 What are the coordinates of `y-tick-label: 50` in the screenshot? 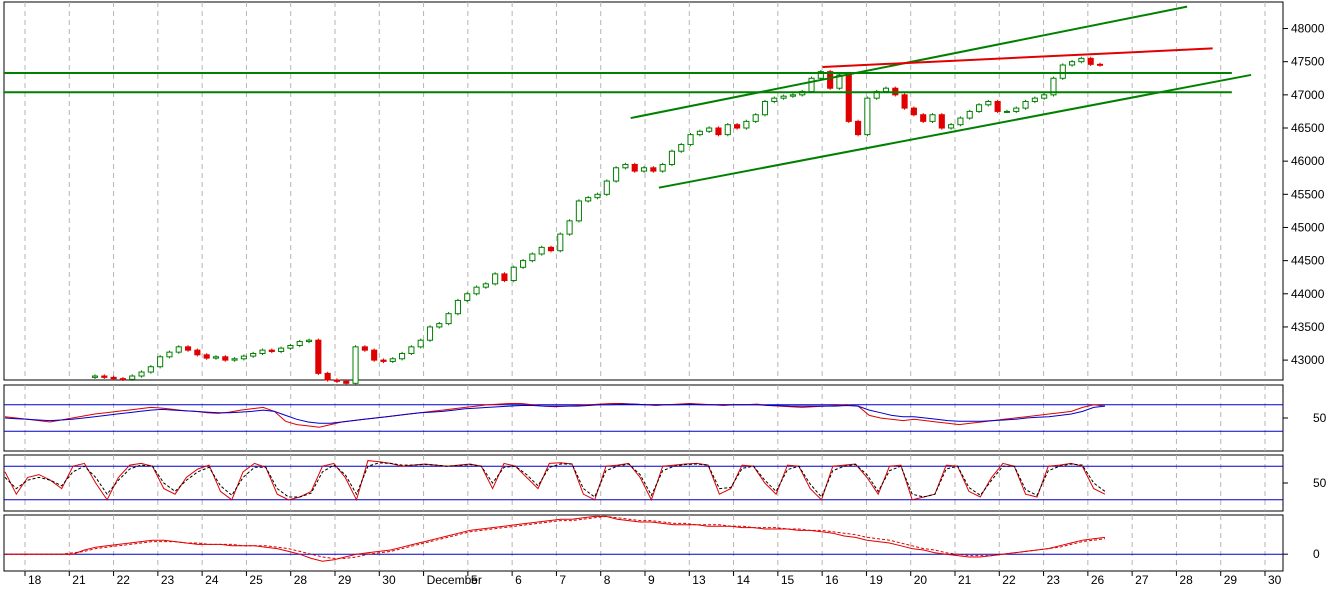 It's located at (1320, 483).